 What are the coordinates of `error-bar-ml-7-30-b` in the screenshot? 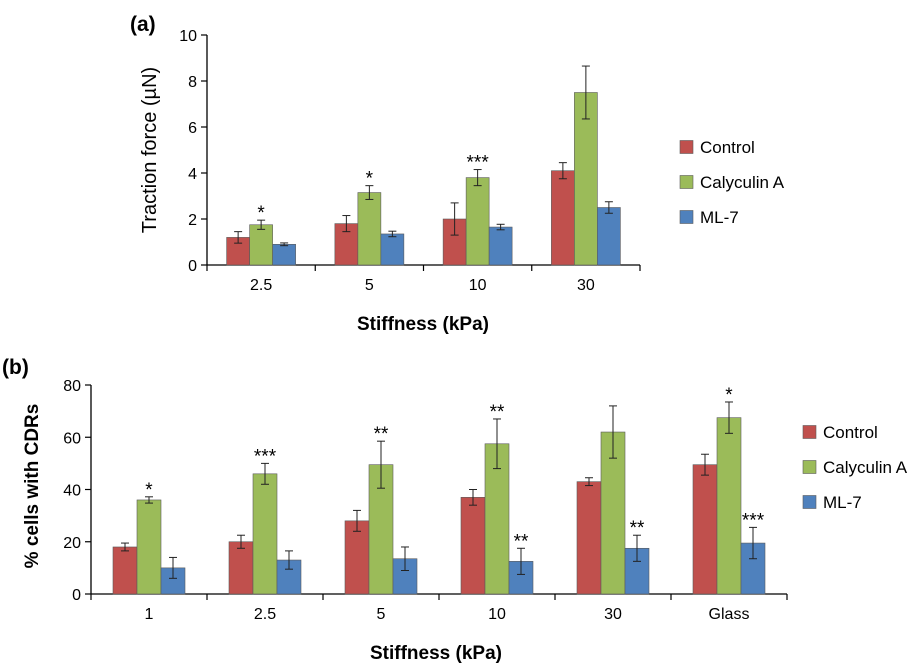 It's located at (637, 548).